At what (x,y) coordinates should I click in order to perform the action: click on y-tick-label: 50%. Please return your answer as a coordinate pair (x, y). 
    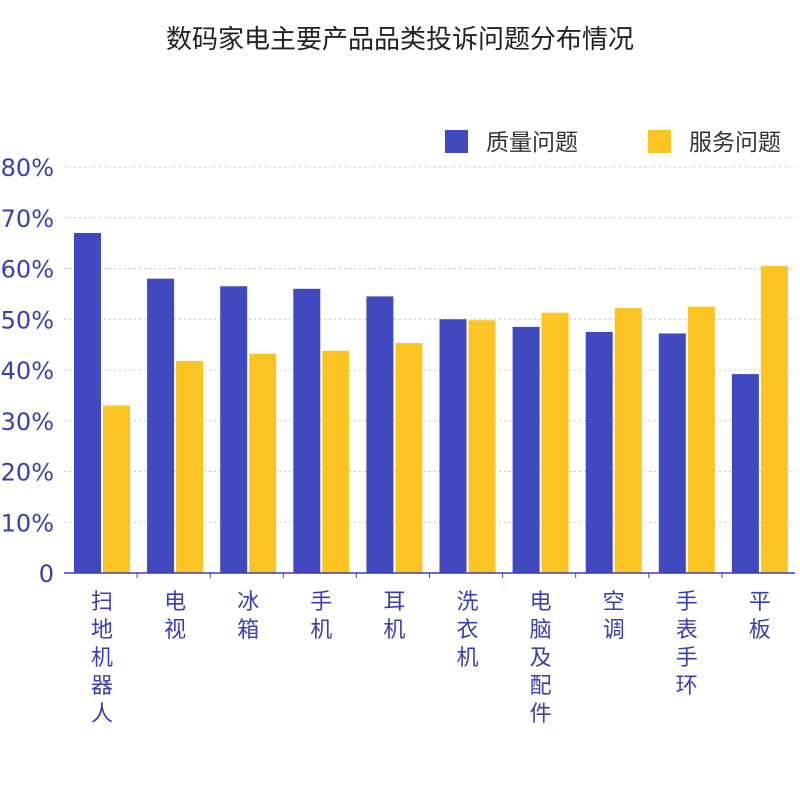
    Looking at the image, I should click on (27, 320).